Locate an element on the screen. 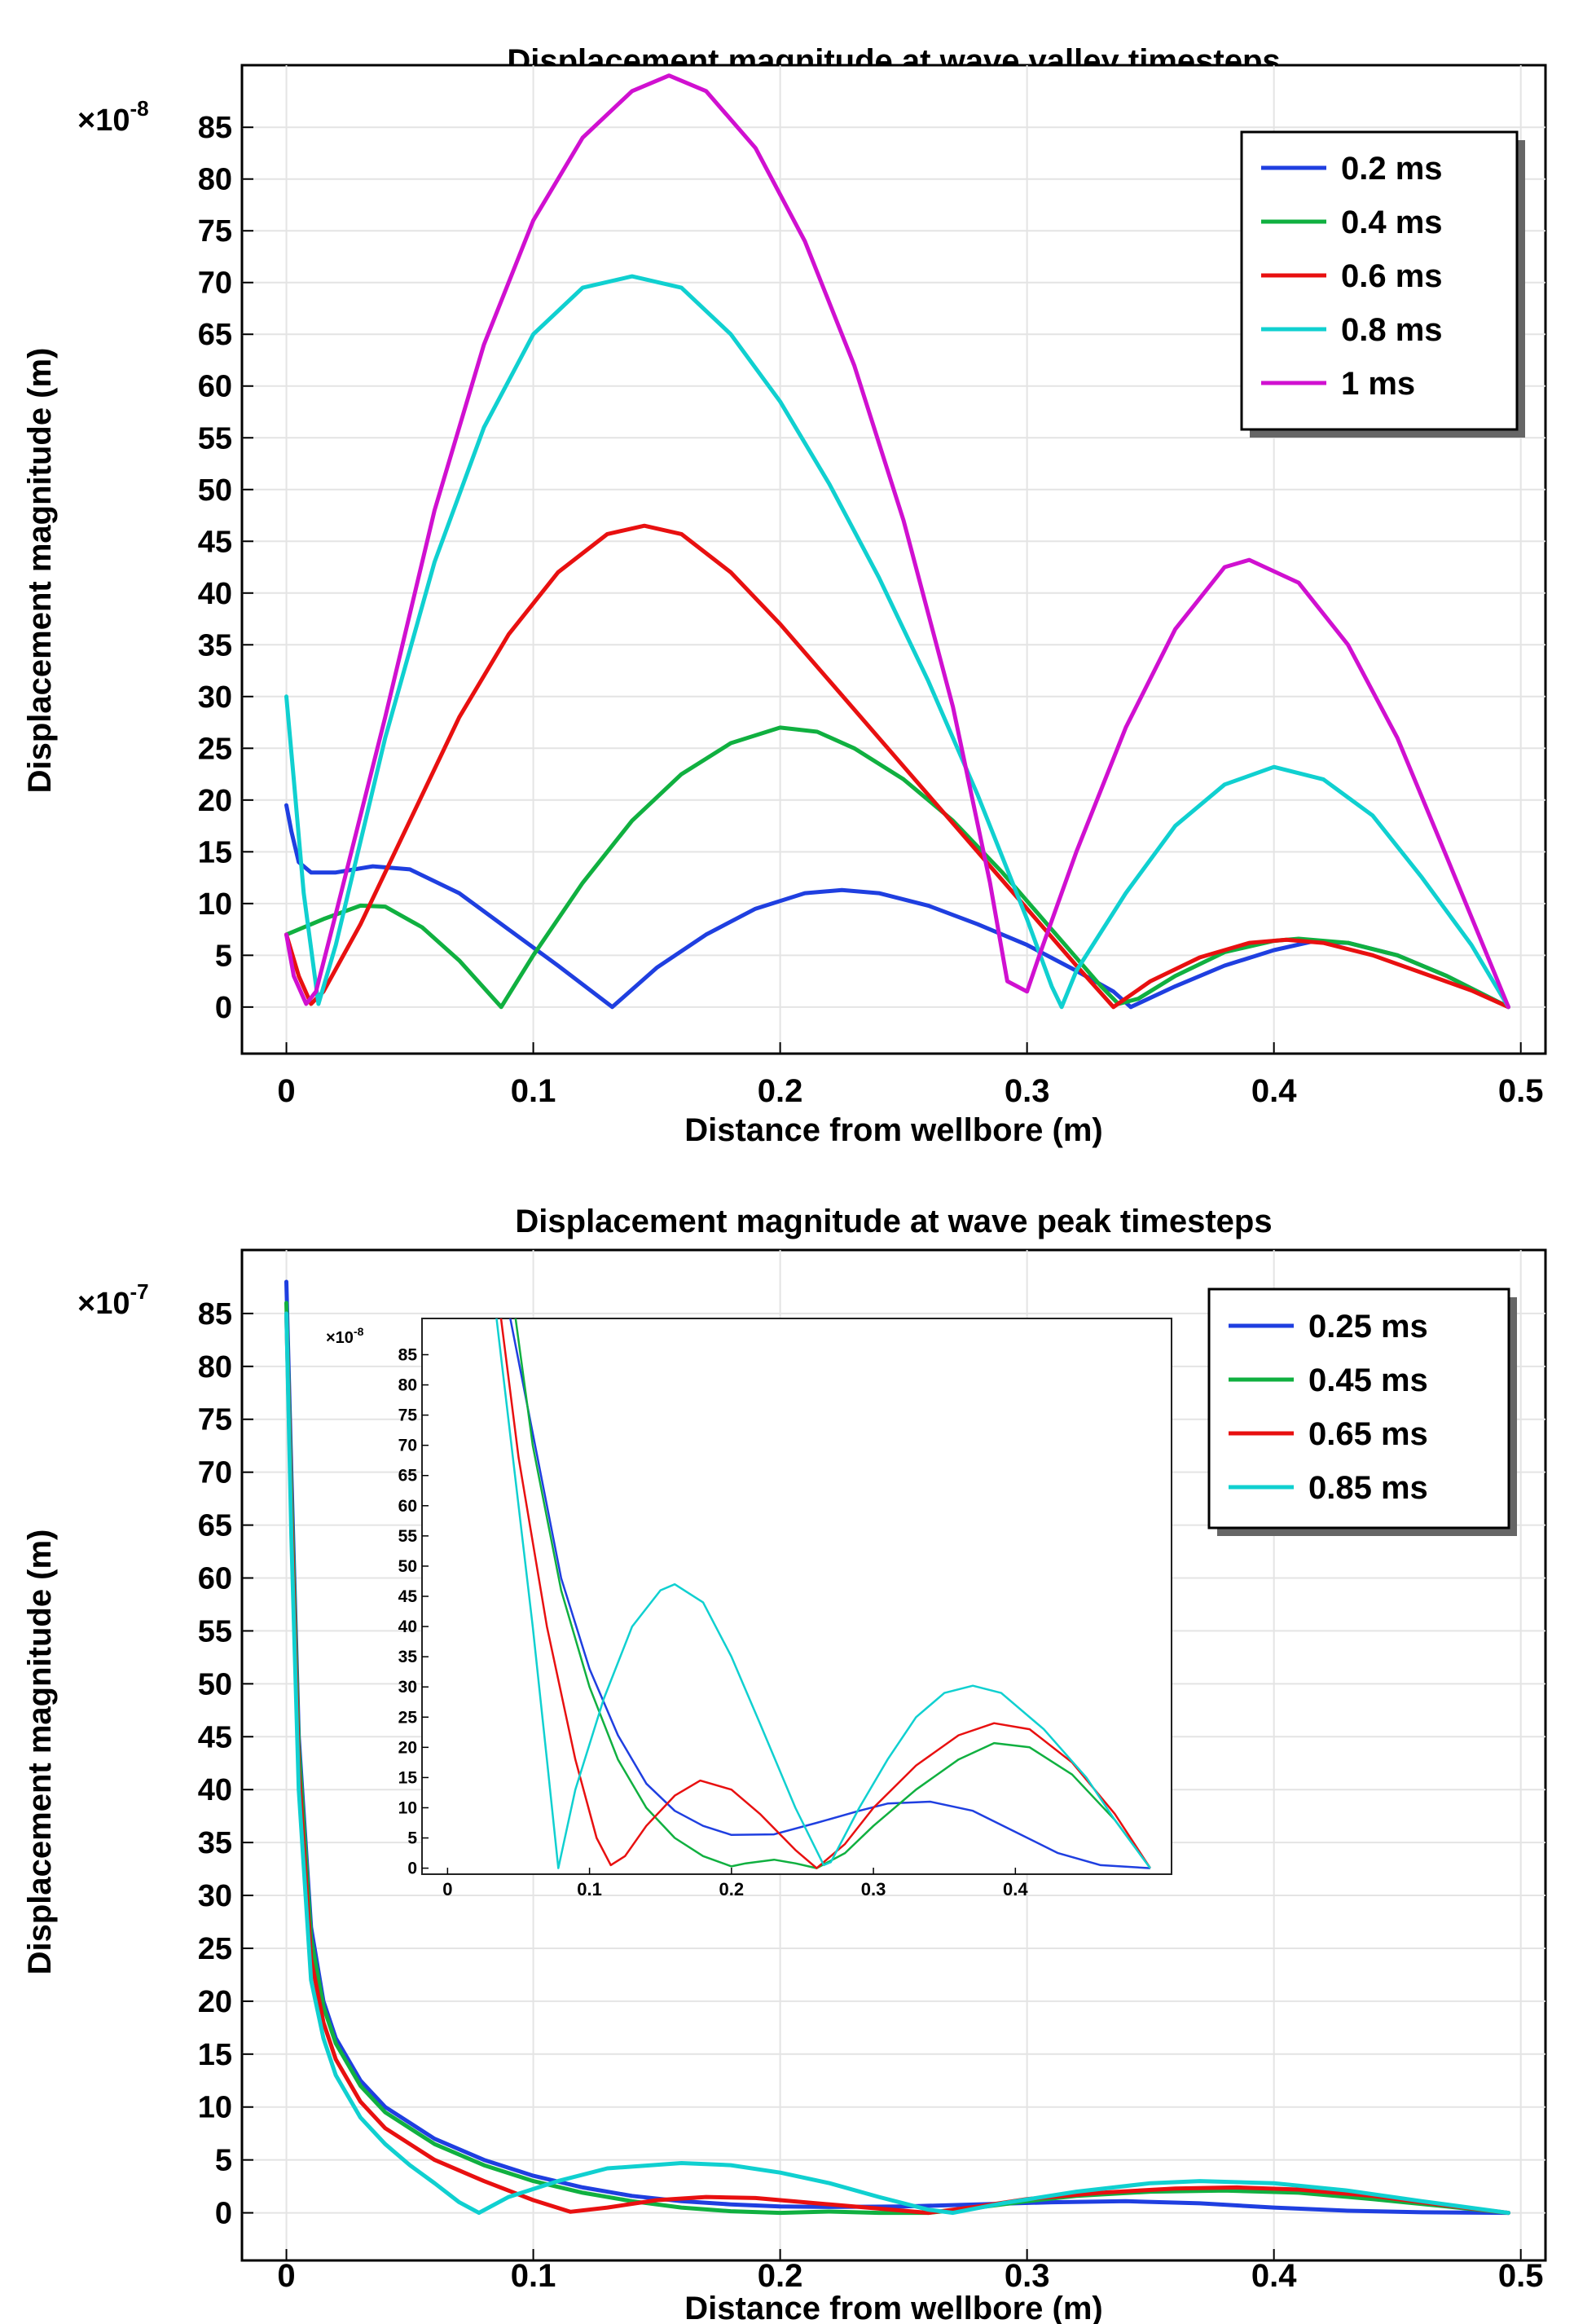  valley-y-tick-label: 30 is located at coordinates (215, 698).